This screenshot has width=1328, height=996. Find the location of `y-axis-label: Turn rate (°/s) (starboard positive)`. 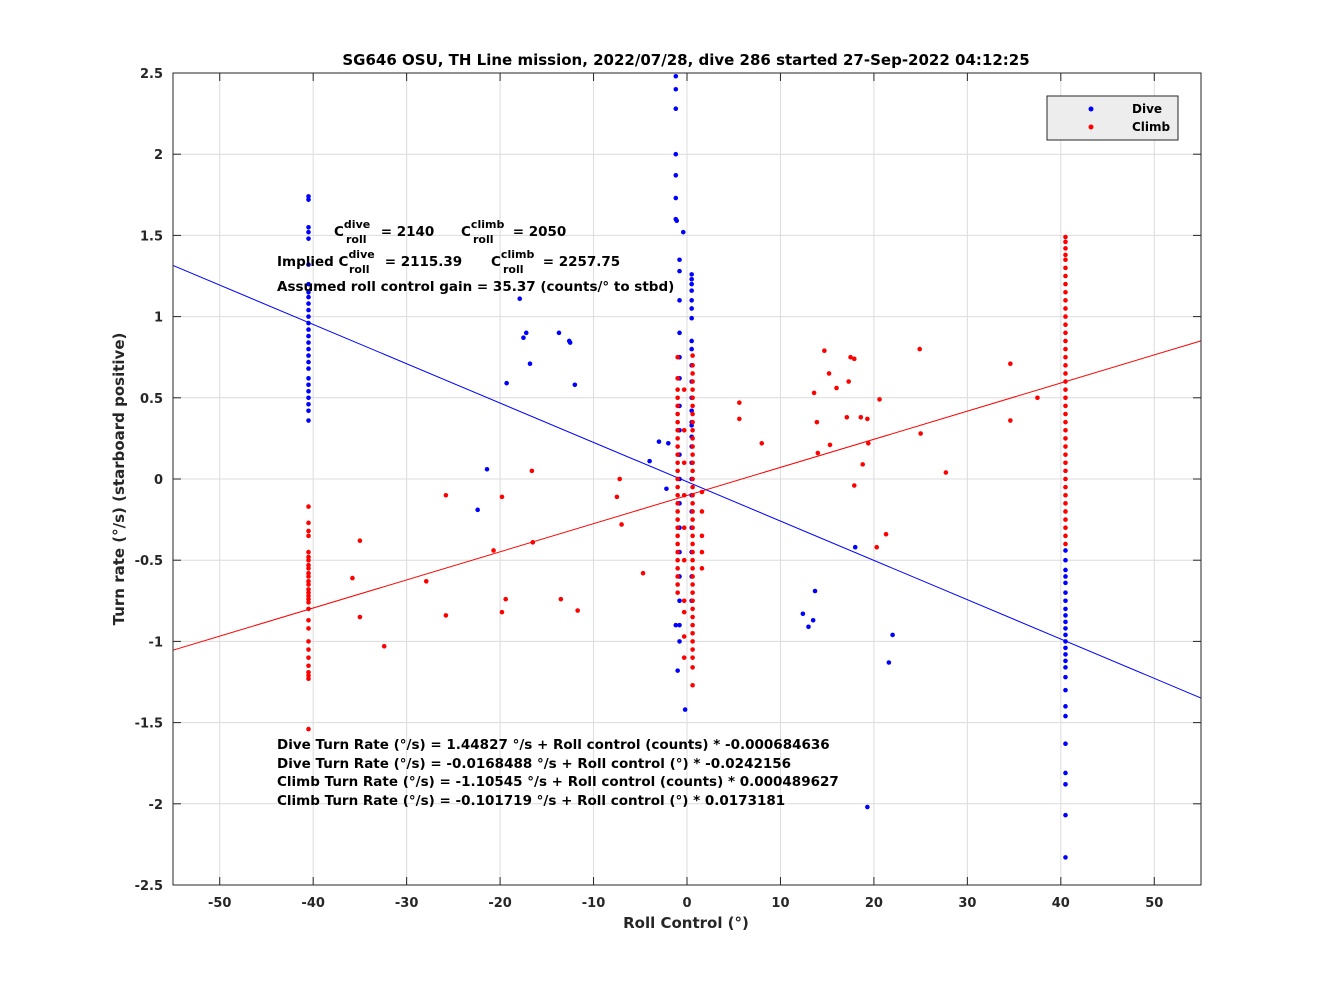

y-axis-label: Turn rate (°/s) (starboard positive) is located at coordinates (119, 479).